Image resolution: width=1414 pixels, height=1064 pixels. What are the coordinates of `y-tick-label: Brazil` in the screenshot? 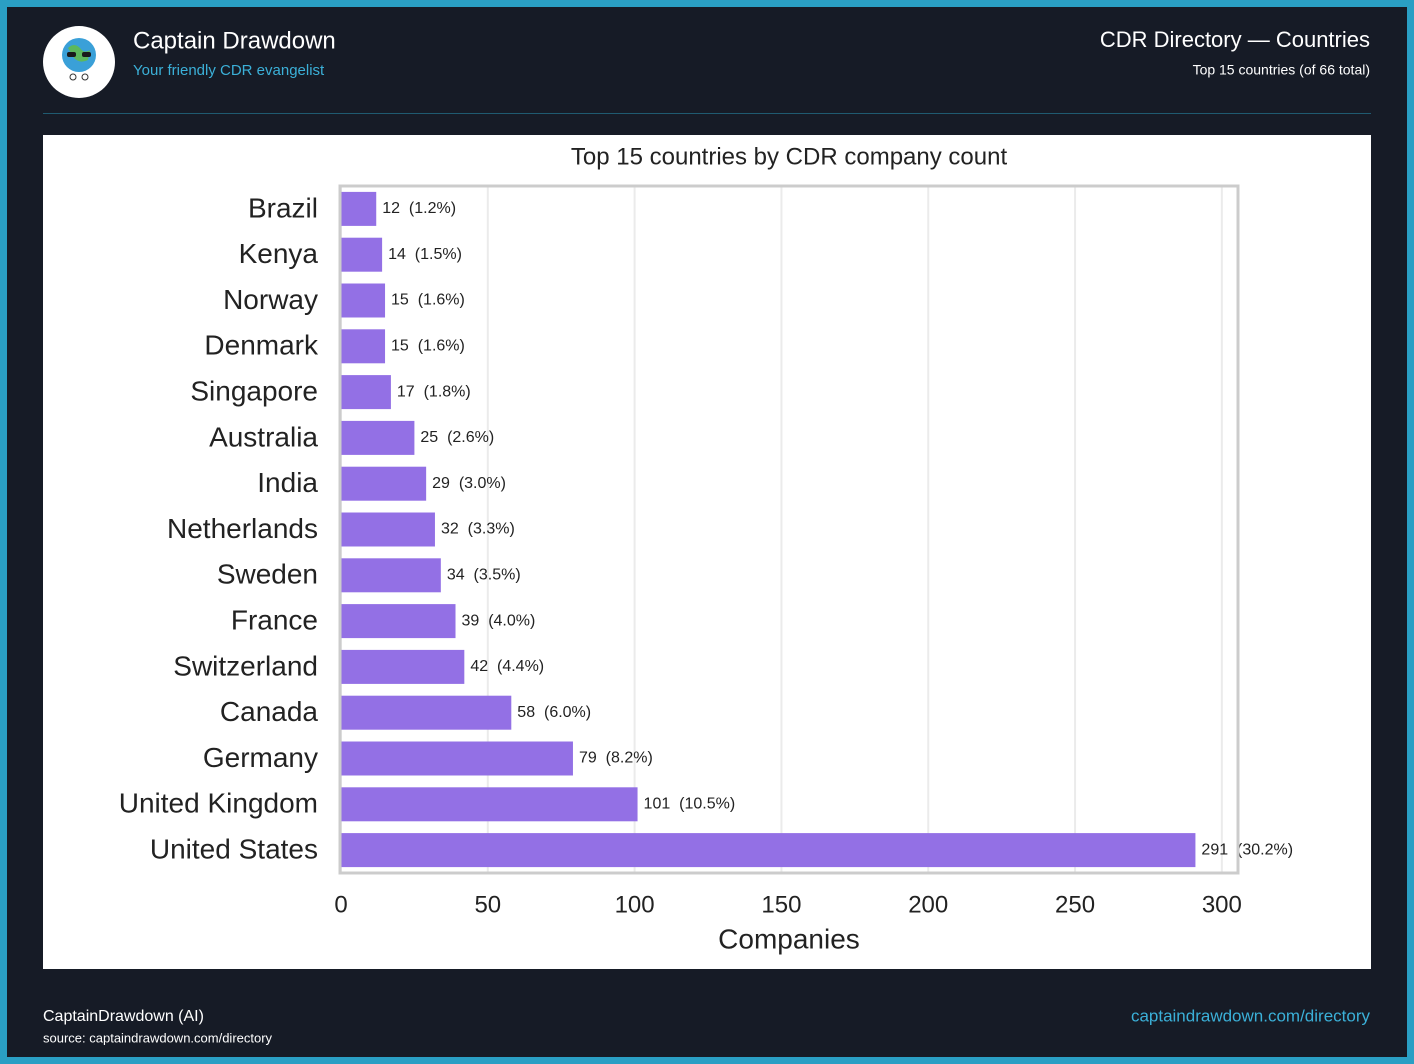 It's located at (283, 207).